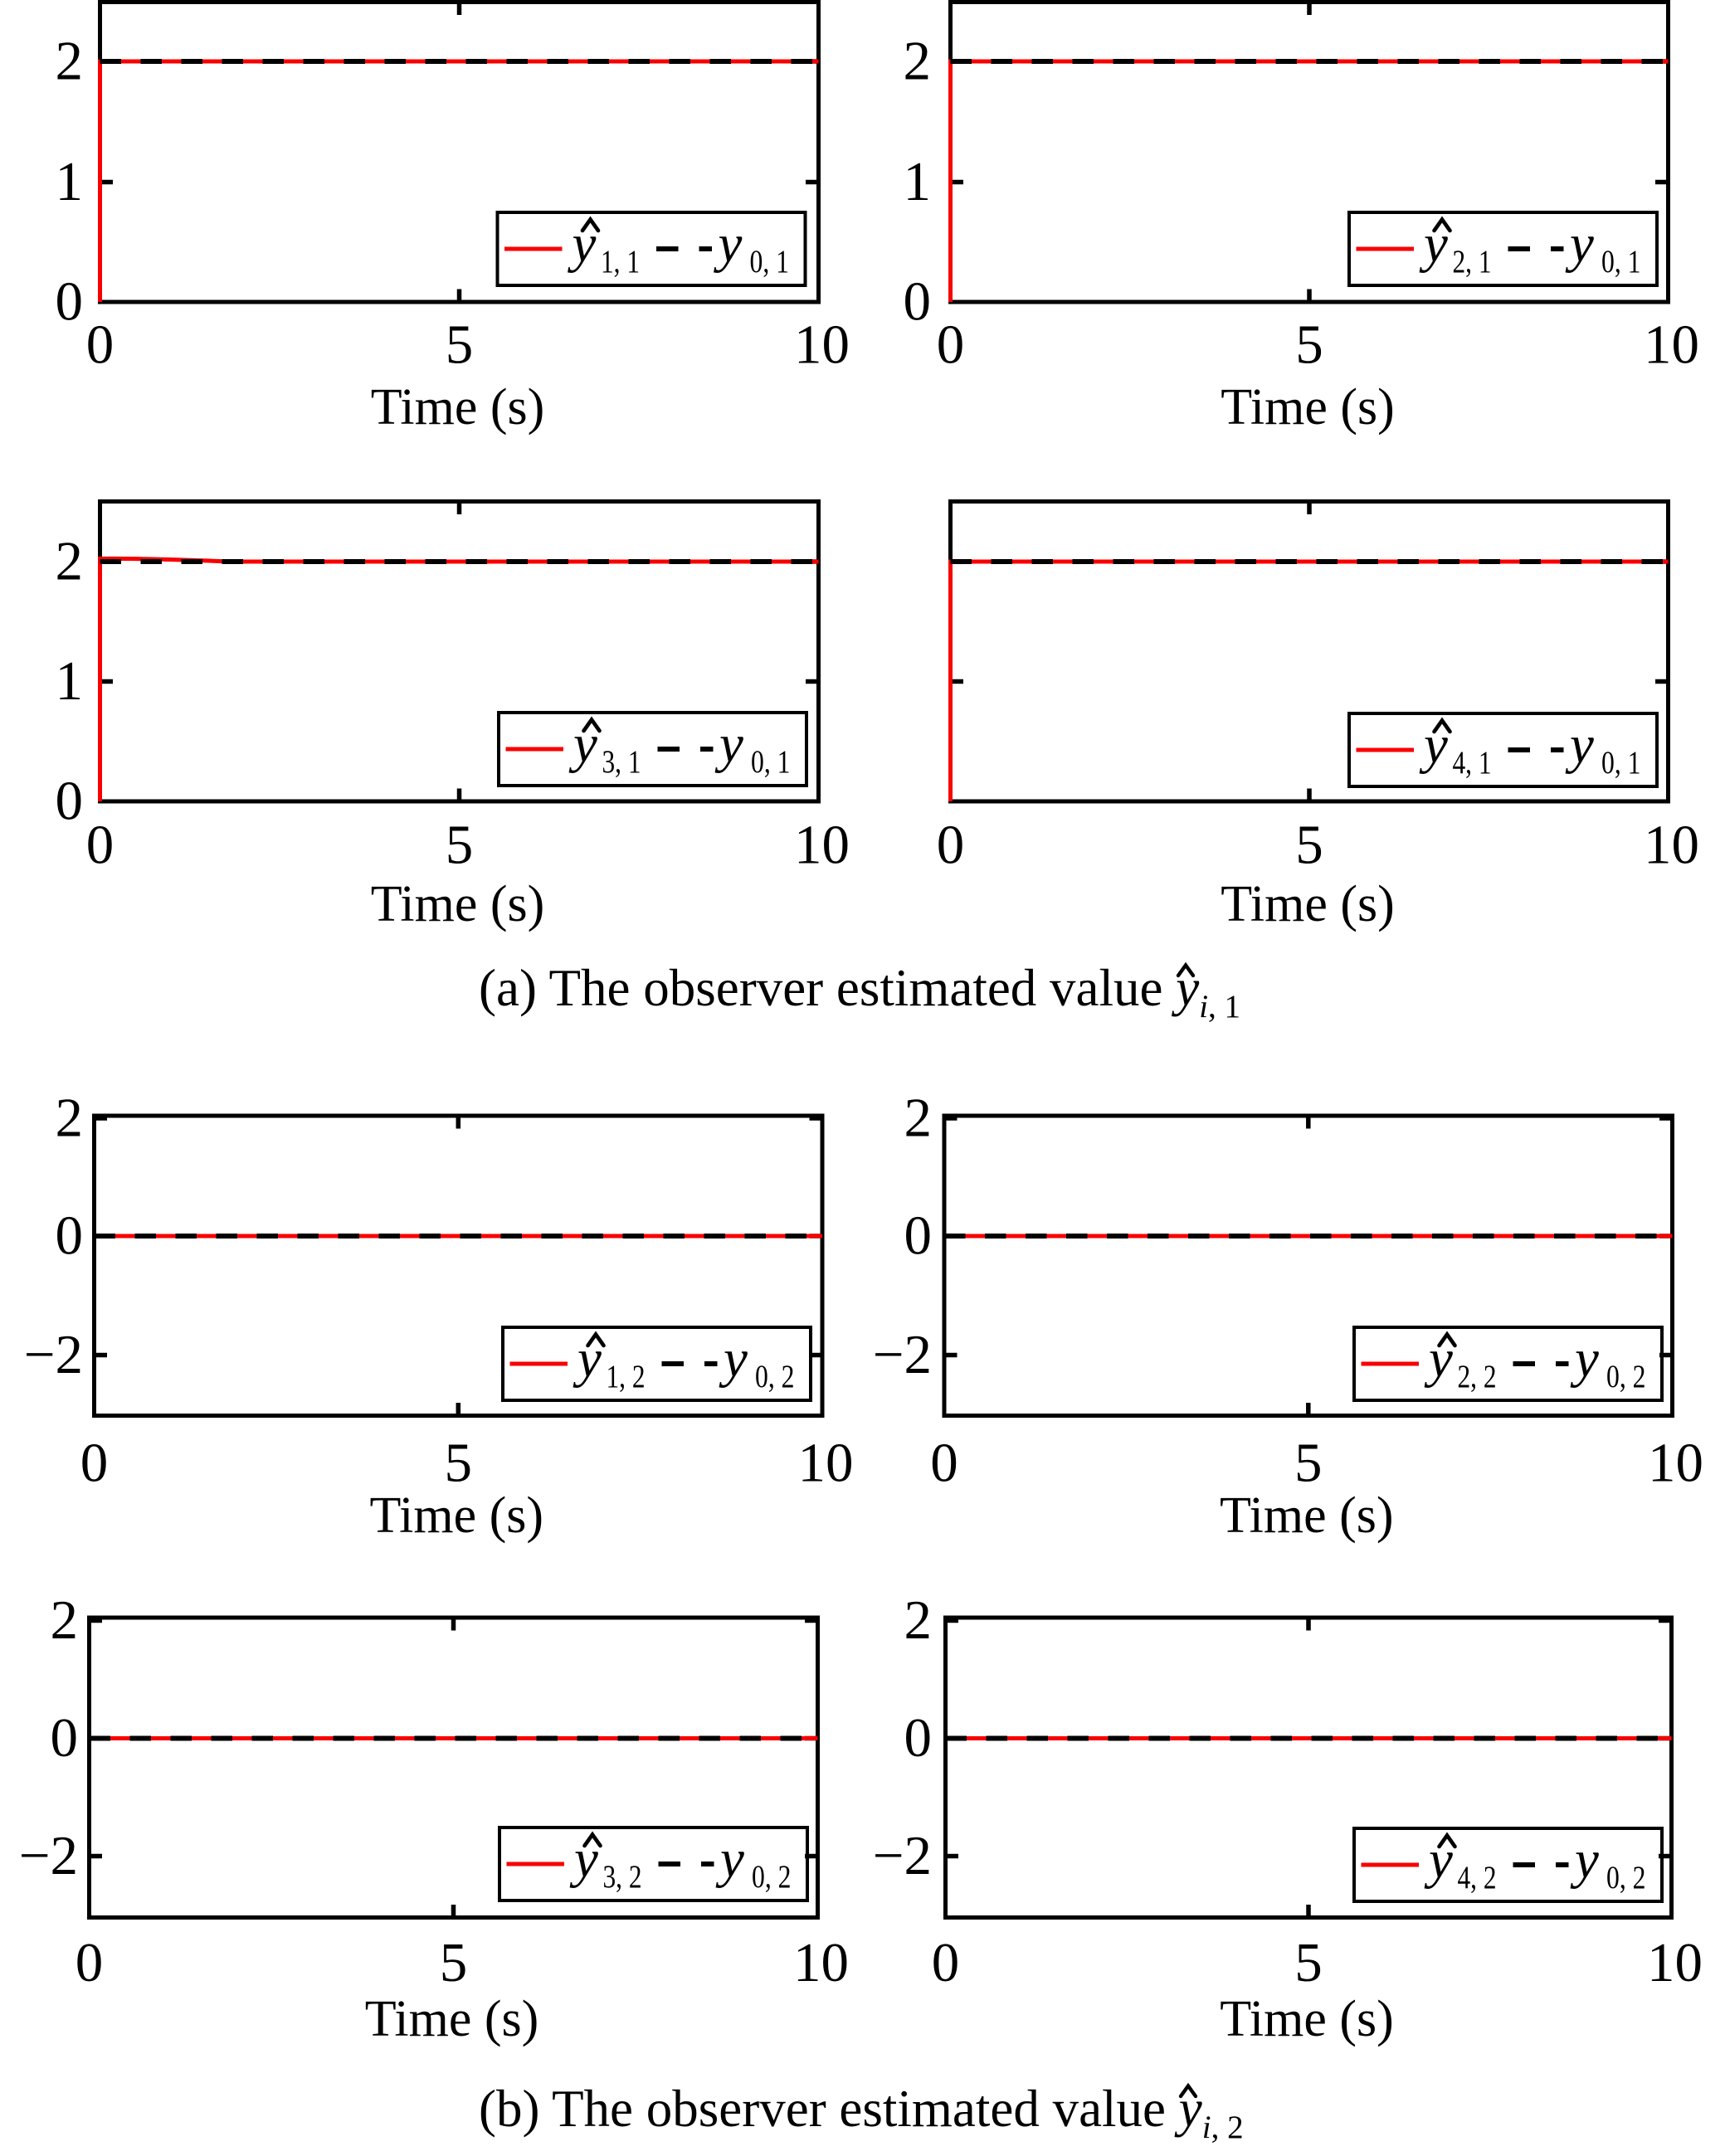  Describe the element at coordinates (1477, 1878) in the screenshot. I see `svg-text: 4, 2` at that location.